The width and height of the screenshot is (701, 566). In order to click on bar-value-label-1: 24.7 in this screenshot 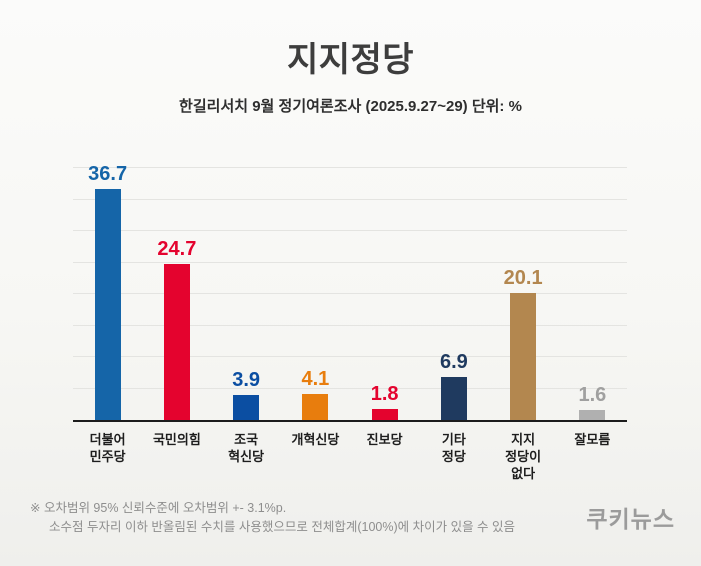, I will do `click(177, 249)`.